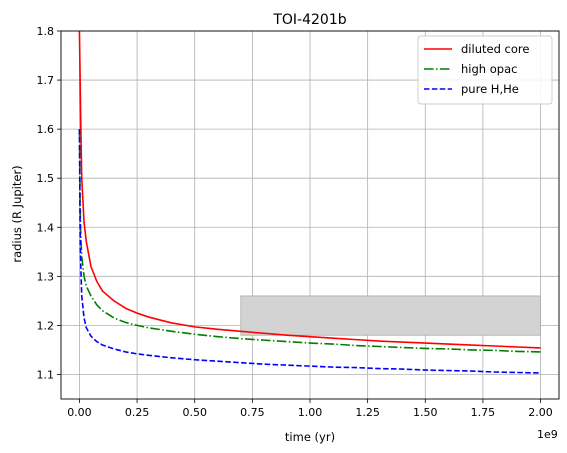 Image resolution: width=567 pixels, height=453 pixels. I want to click on x-tick-label: 1.00, so click(310, 412).